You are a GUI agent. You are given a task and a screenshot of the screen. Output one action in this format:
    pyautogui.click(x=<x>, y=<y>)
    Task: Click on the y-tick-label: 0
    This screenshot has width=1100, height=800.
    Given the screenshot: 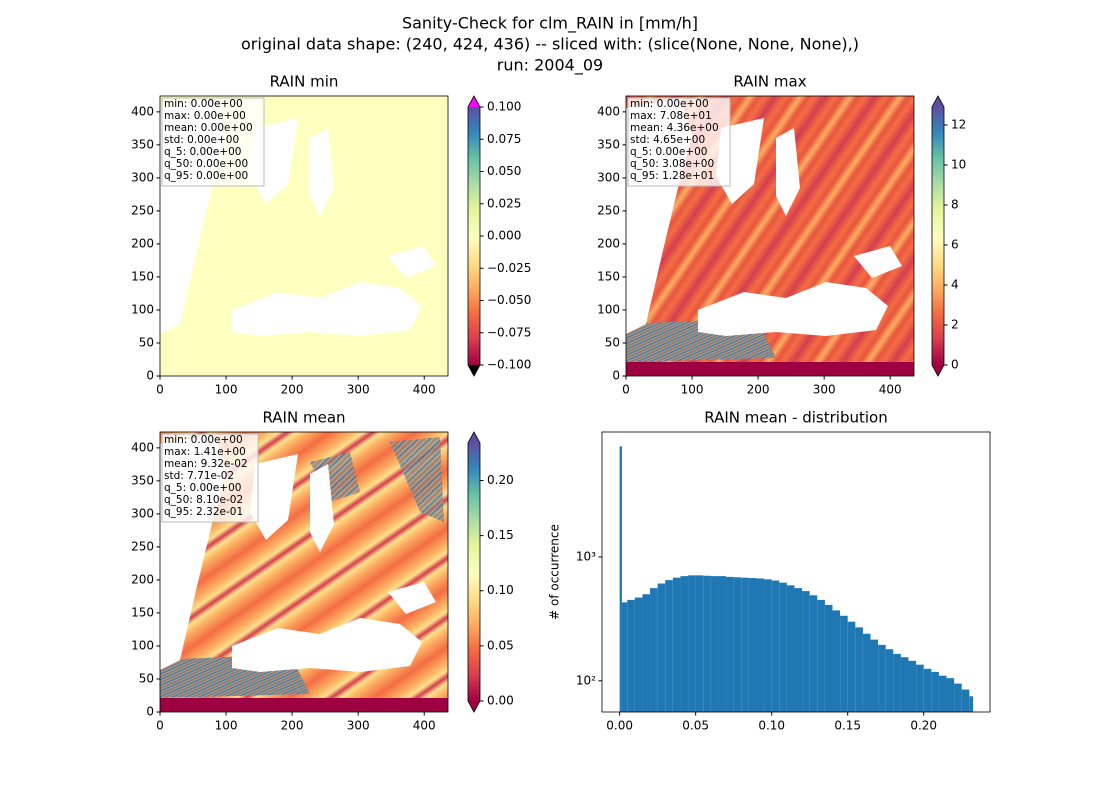 What is the action you would take?
    pyautogui.click(x=616, y=376)
    